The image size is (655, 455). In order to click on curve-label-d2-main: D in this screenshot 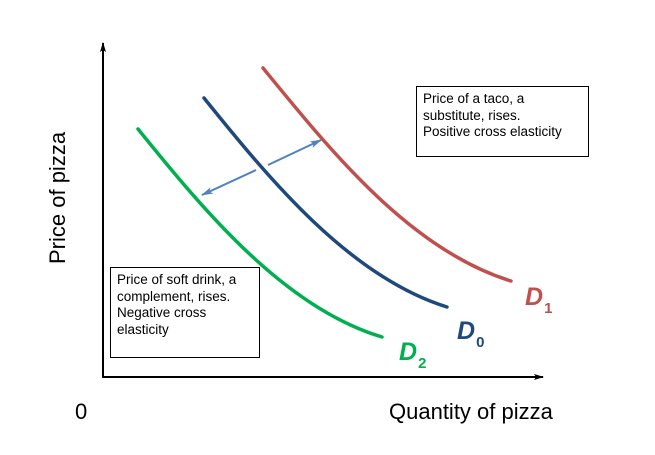, I will do `click(408, 352)`.